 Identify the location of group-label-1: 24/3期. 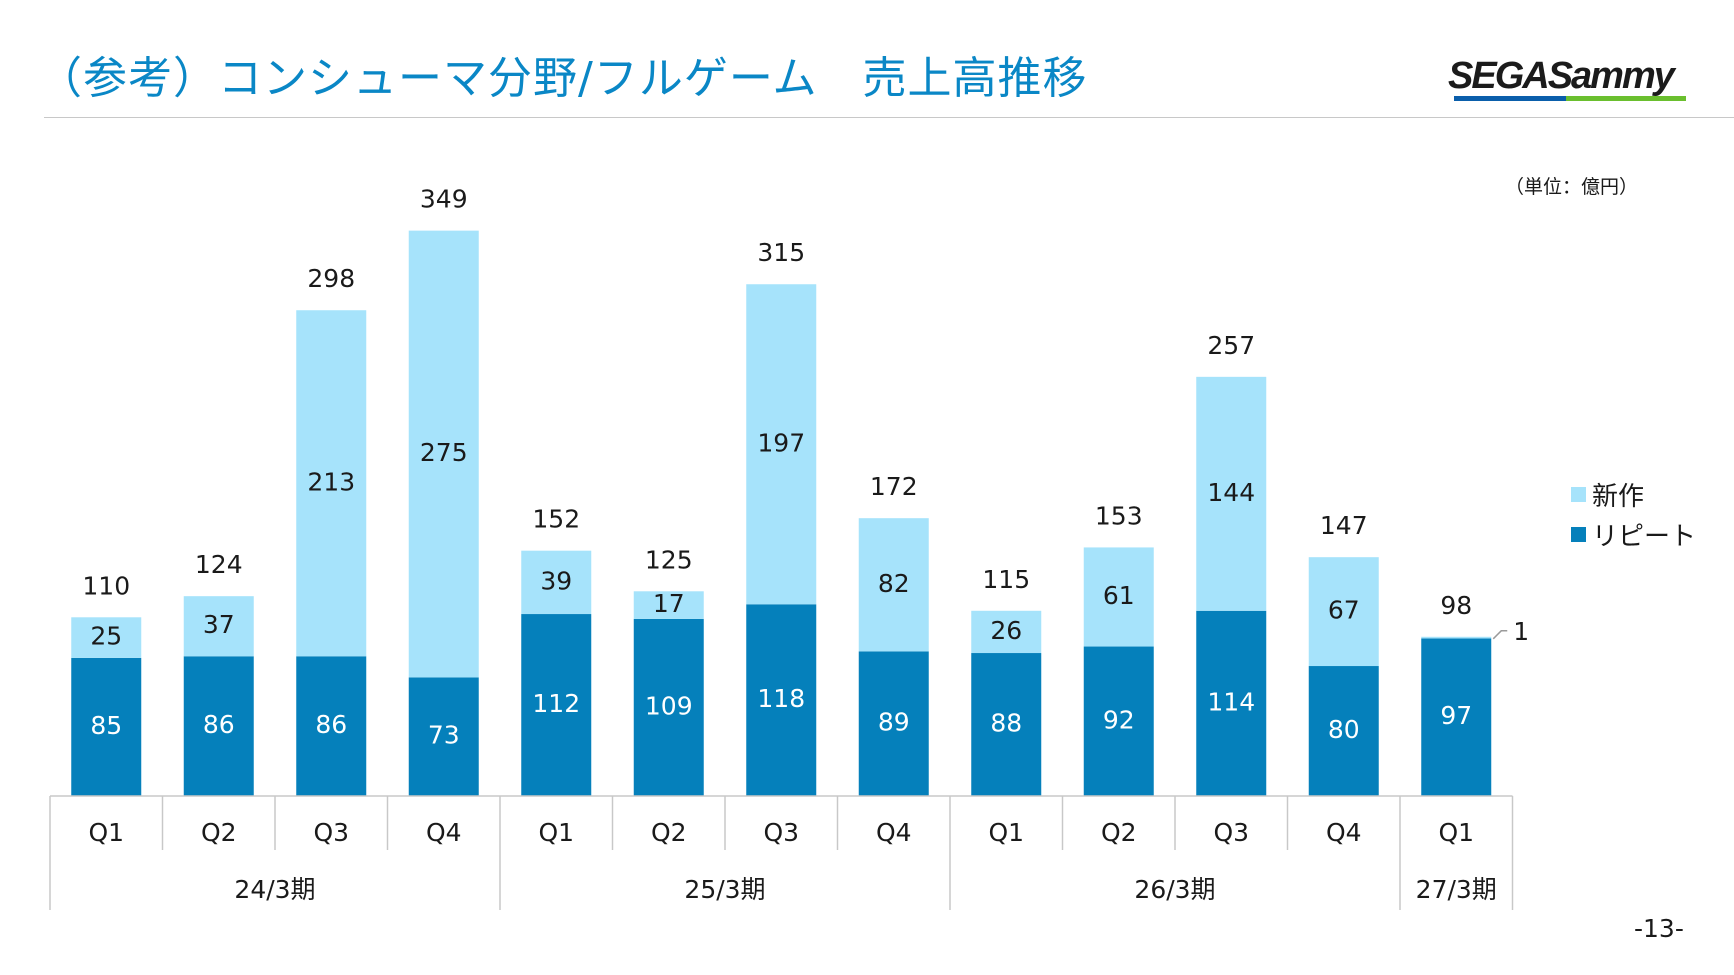
(274, 889).